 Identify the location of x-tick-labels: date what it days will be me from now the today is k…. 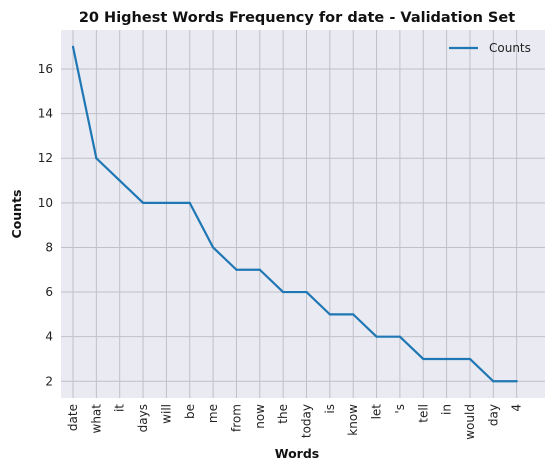
(295, 422).